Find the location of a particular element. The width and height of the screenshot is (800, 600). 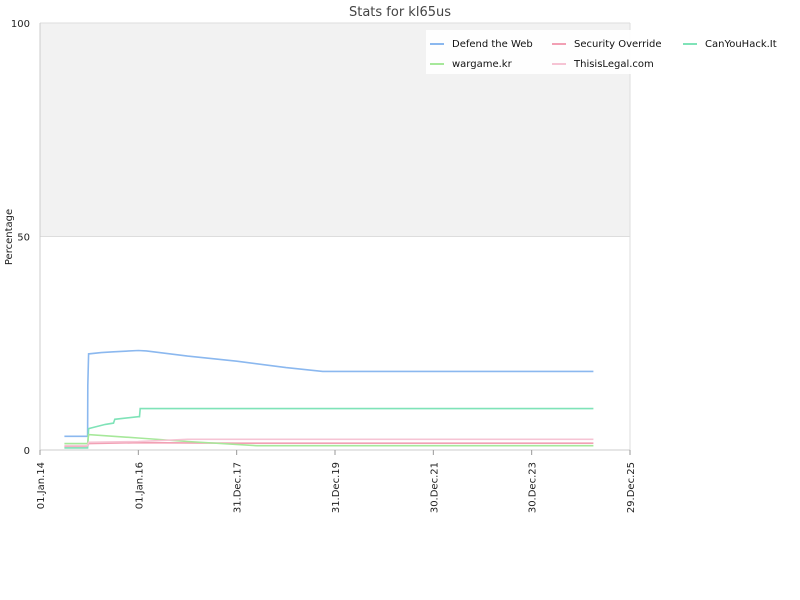

series-line-wargame-kr is located at coordinates (329, 440).